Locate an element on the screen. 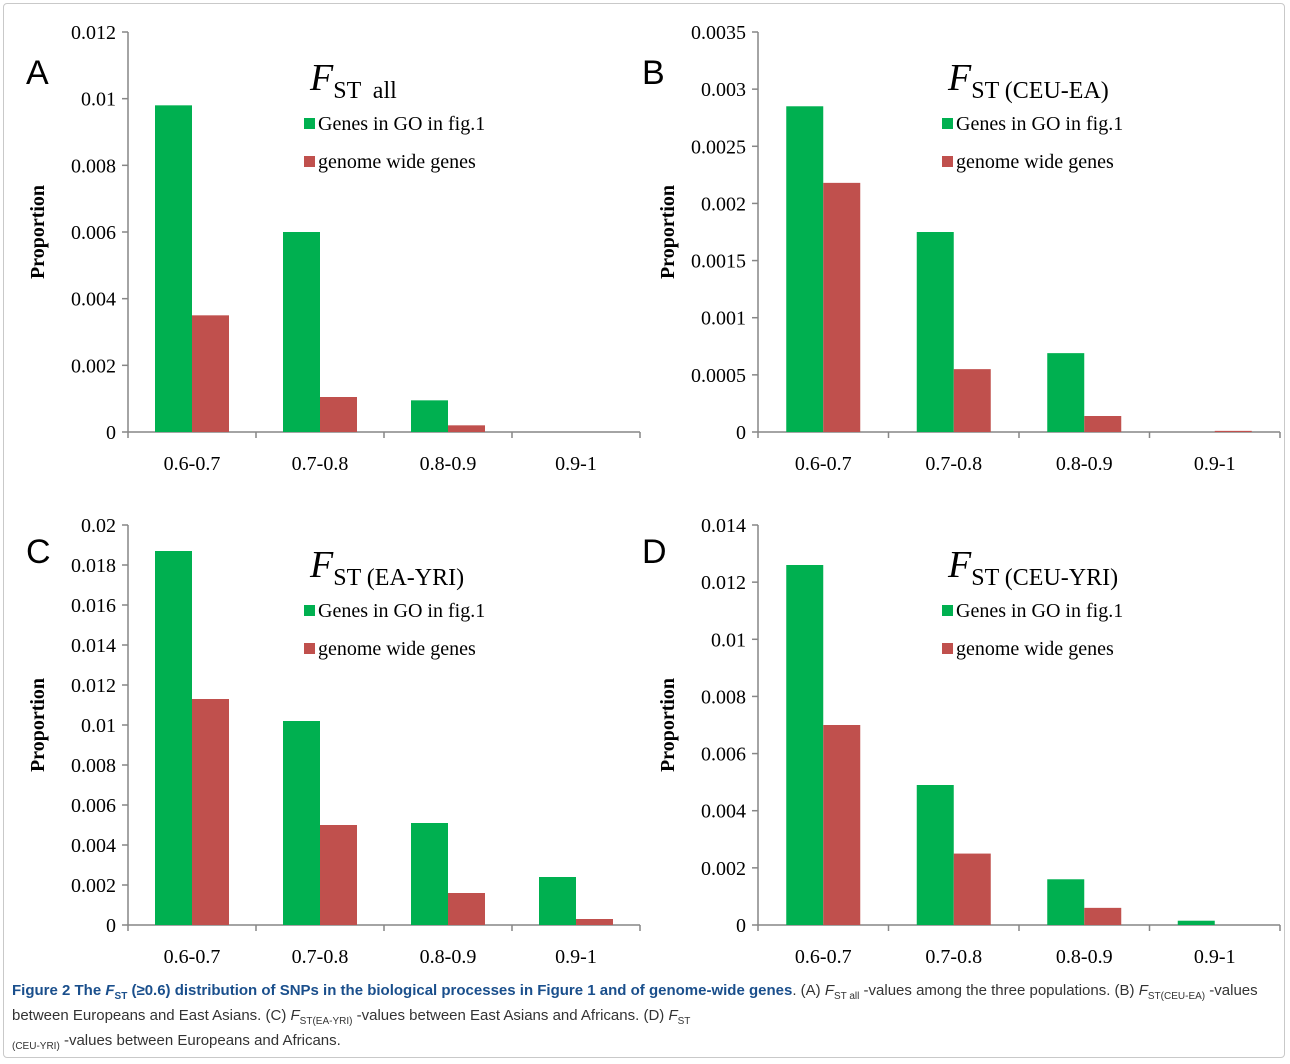 The width and height of the screenshot is (1290, 1064). caption-title-sub: ST is located at coordinates (121, 996).